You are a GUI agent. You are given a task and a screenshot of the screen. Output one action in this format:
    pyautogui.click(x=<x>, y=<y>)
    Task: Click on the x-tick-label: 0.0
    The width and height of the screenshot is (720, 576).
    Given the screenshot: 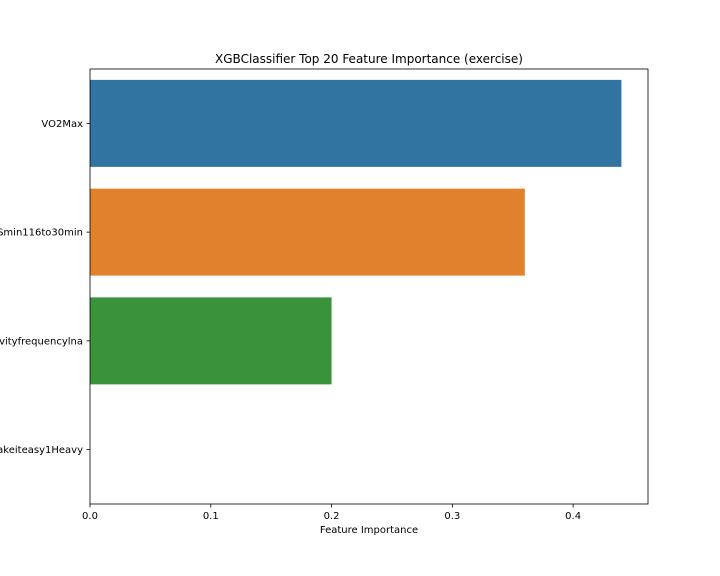 What is the action you would take?
    pyautogui.click(x=90, y=516)
    